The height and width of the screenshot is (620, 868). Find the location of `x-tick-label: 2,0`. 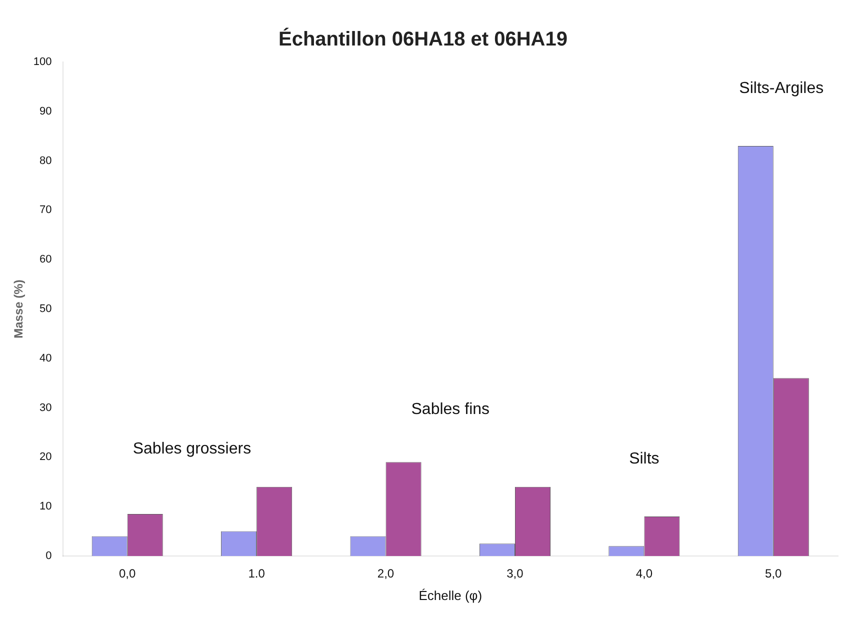

x-tick-label: 2,0 is located at coordinates (385, 573).